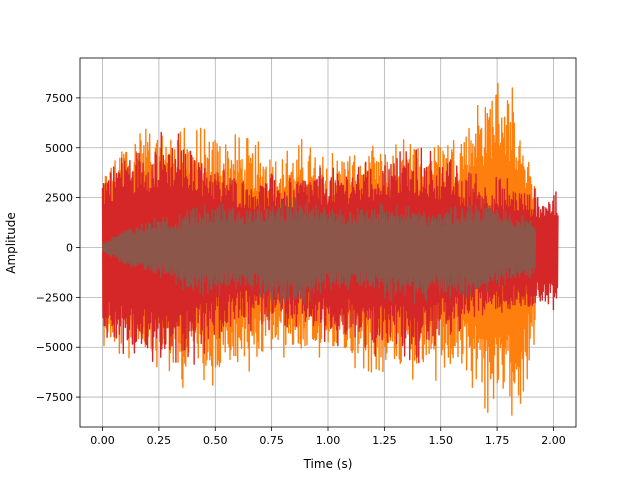  Describe the element at coordinates (69, 247) in the screenshot. I see `y-tick-label: 0` at that location.